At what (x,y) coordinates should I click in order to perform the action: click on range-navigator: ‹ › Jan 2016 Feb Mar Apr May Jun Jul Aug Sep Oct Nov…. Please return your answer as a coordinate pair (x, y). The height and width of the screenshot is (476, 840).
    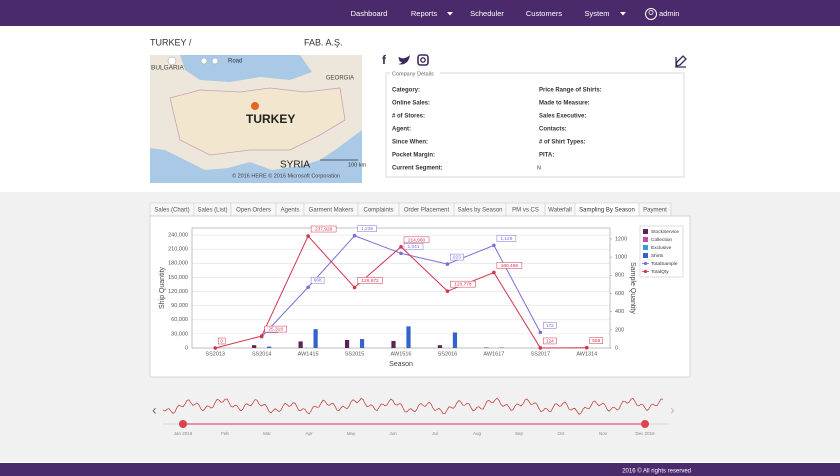
    Looking at the image, I should click on (413, 416).